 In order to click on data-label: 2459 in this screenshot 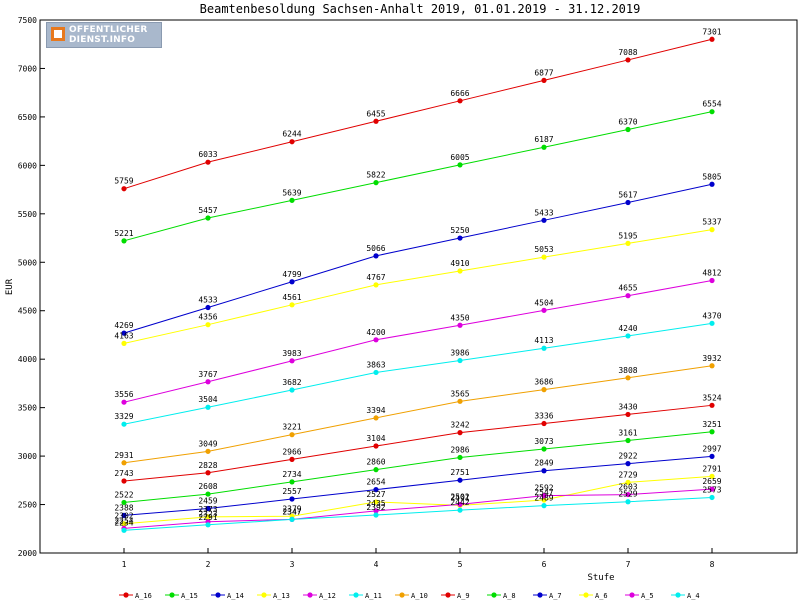, I will do `click(207, 501)`.